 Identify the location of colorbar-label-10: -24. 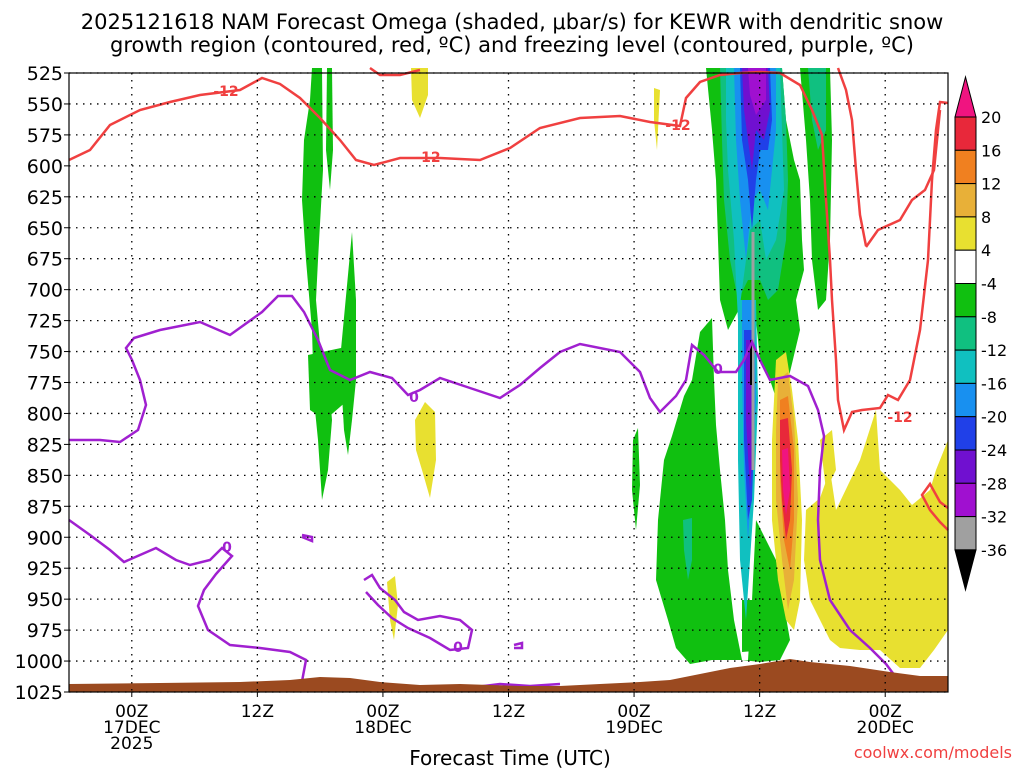
(994, 450).